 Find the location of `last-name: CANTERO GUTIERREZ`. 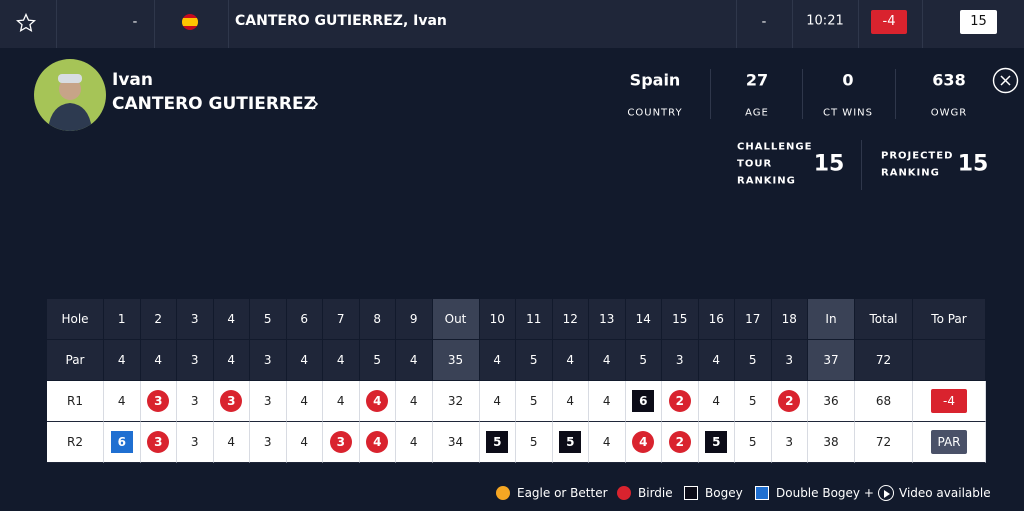

last-name: CANTERO GUTIERREZ is located at coordinates (214, 104).